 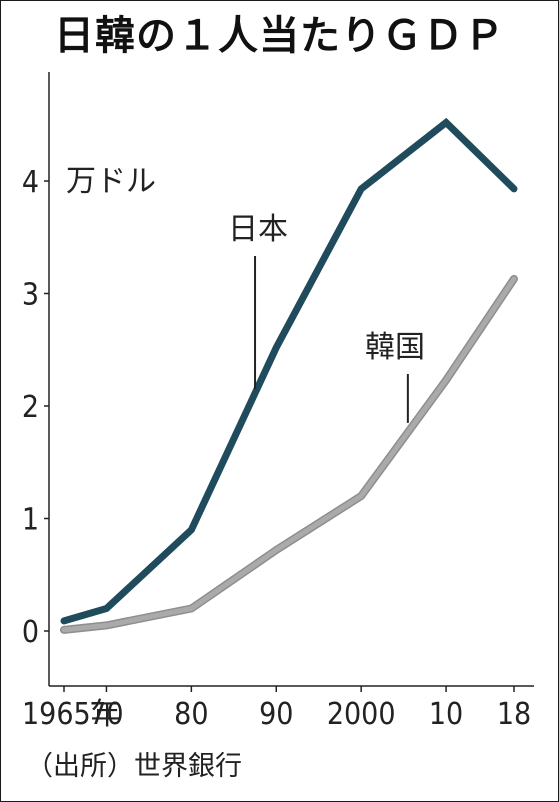 I want to click on x-tick-label: 1965年, so click(x=71, y=714).